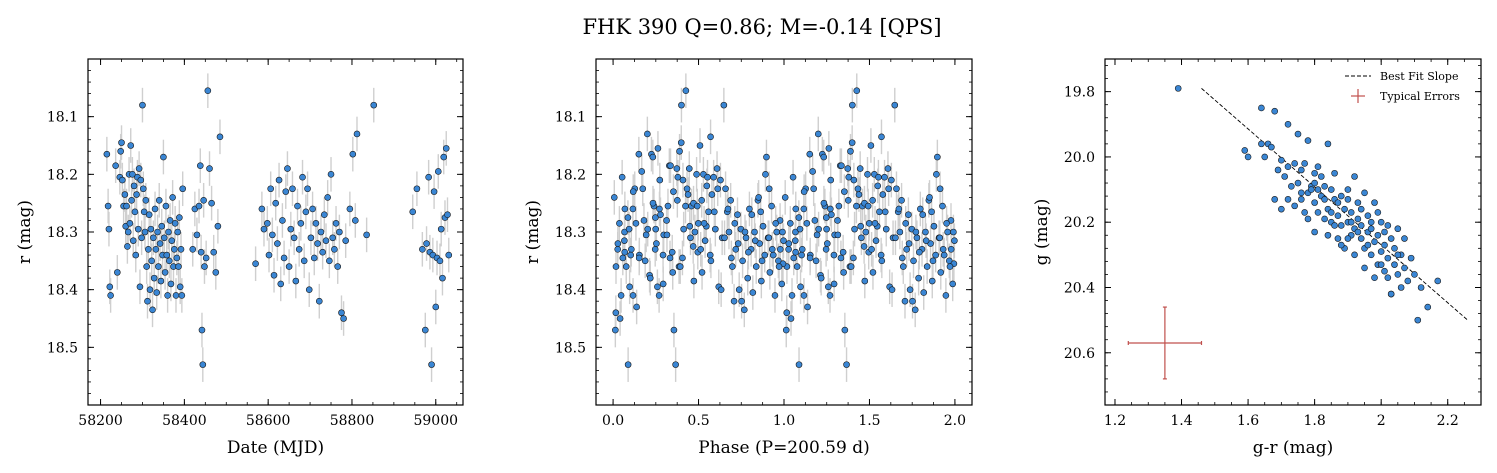  Describe the element at coordinates (1419, 76) in the screenshot. I see `legend-entry-label: Best Fit Slope` at that location.